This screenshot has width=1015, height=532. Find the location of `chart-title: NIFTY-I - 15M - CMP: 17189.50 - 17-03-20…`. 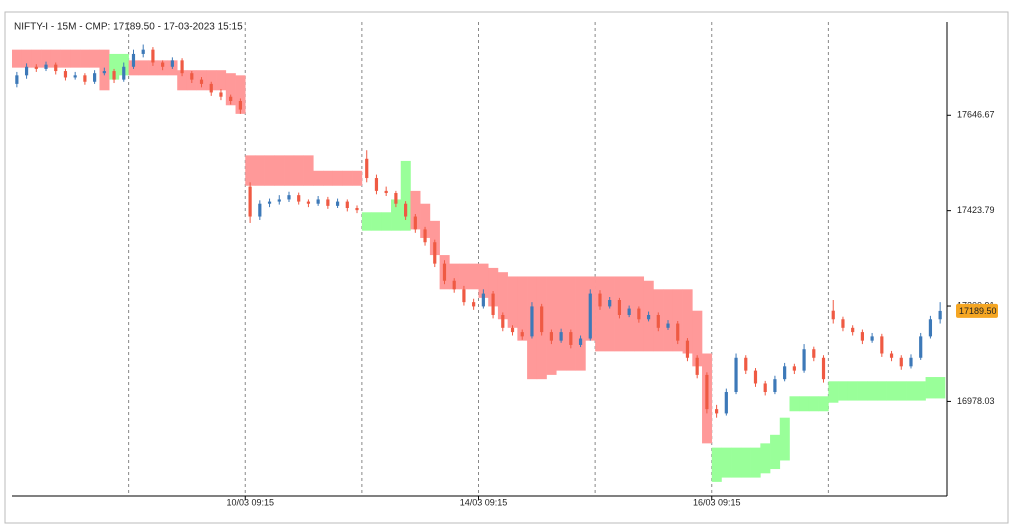

chart-title: NIFTY-I - 15M - CMP: 17189.50 - 17-03-20… is located at coordinates (128, 27).